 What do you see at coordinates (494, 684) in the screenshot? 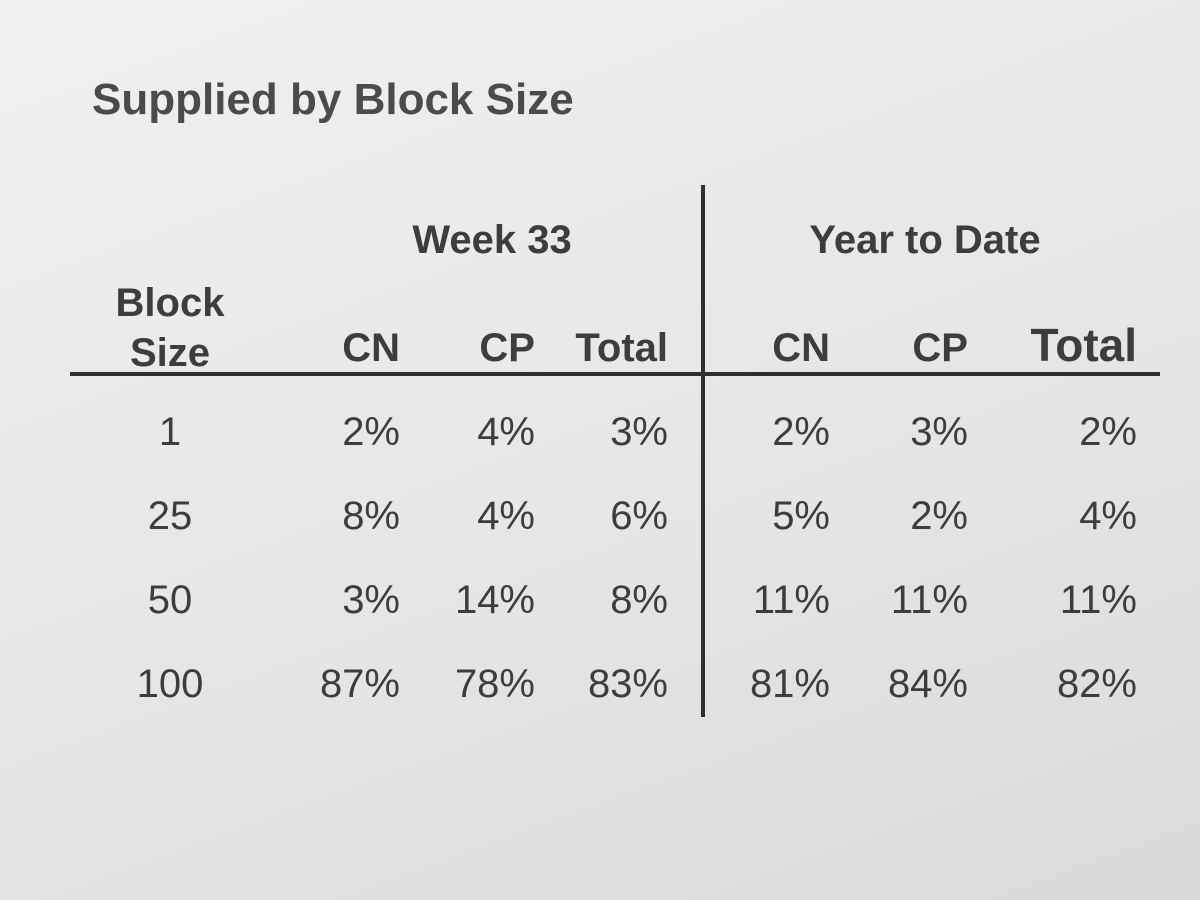
I see `cell: 78%` at bounding box center [494, 684].